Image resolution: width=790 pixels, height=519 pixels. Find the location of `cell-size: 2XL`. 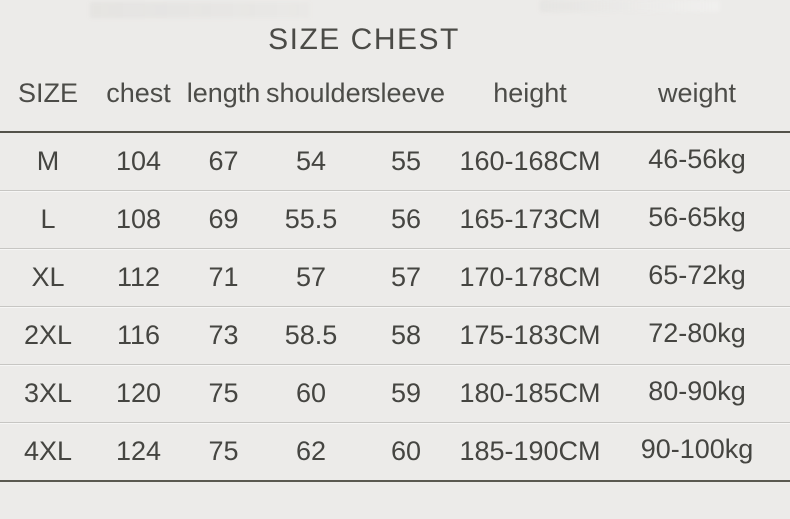

cell-size: 2XL is located at coordinates (48, 335).